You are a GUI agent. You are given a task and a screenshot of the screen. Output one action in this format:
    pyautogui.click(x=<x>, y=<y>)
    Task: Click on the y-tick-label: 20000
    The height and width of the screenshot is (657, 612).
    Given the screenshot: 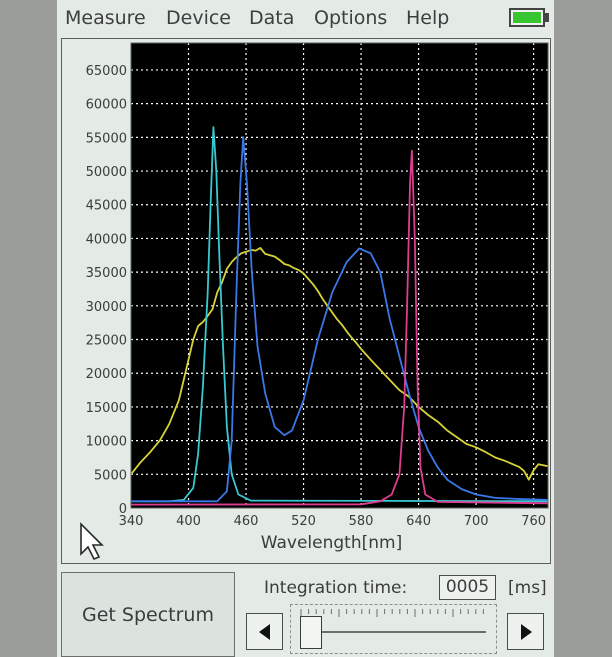 What is the action you would take?
    pyautogui.click(x=106, y=374)
    